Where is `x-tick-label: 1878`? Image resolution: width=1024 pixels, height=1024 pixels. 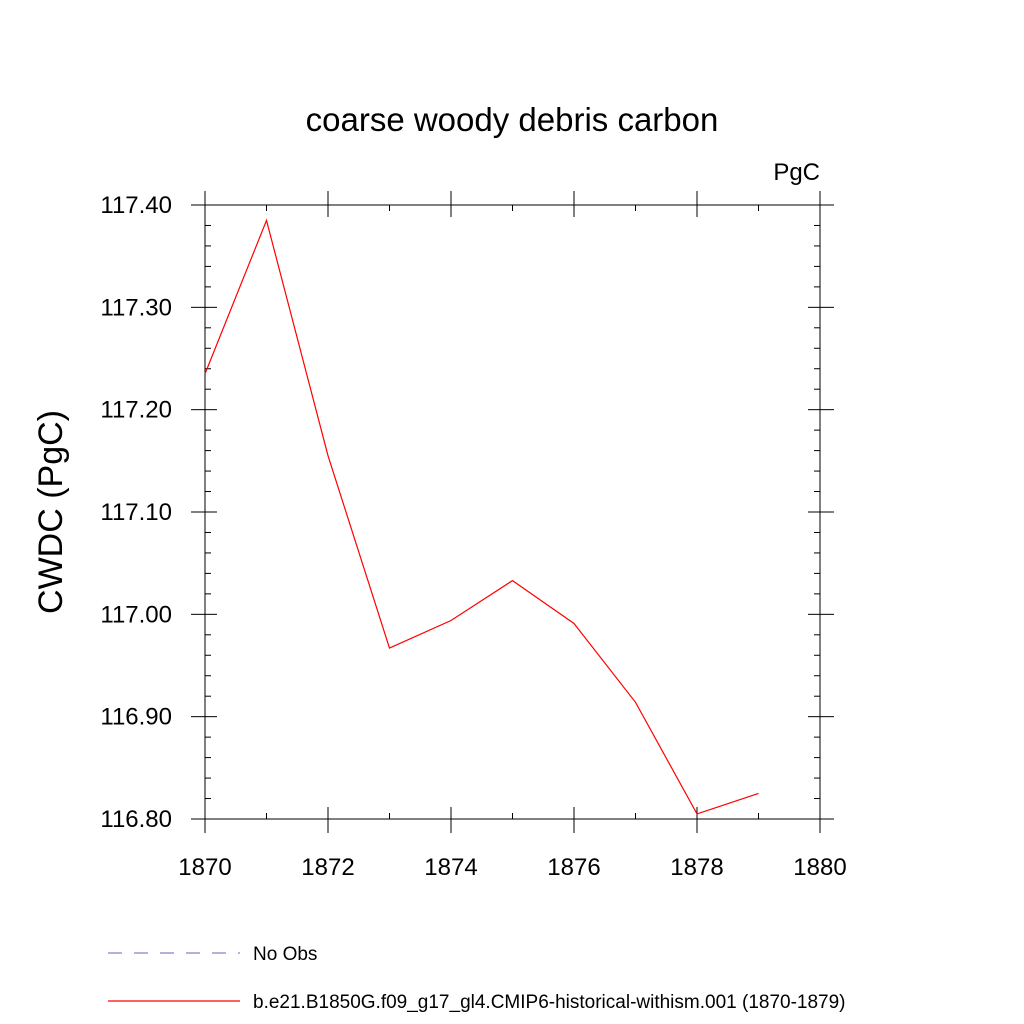 x-tick-label: 1878 is located at coordinates (696, 867).